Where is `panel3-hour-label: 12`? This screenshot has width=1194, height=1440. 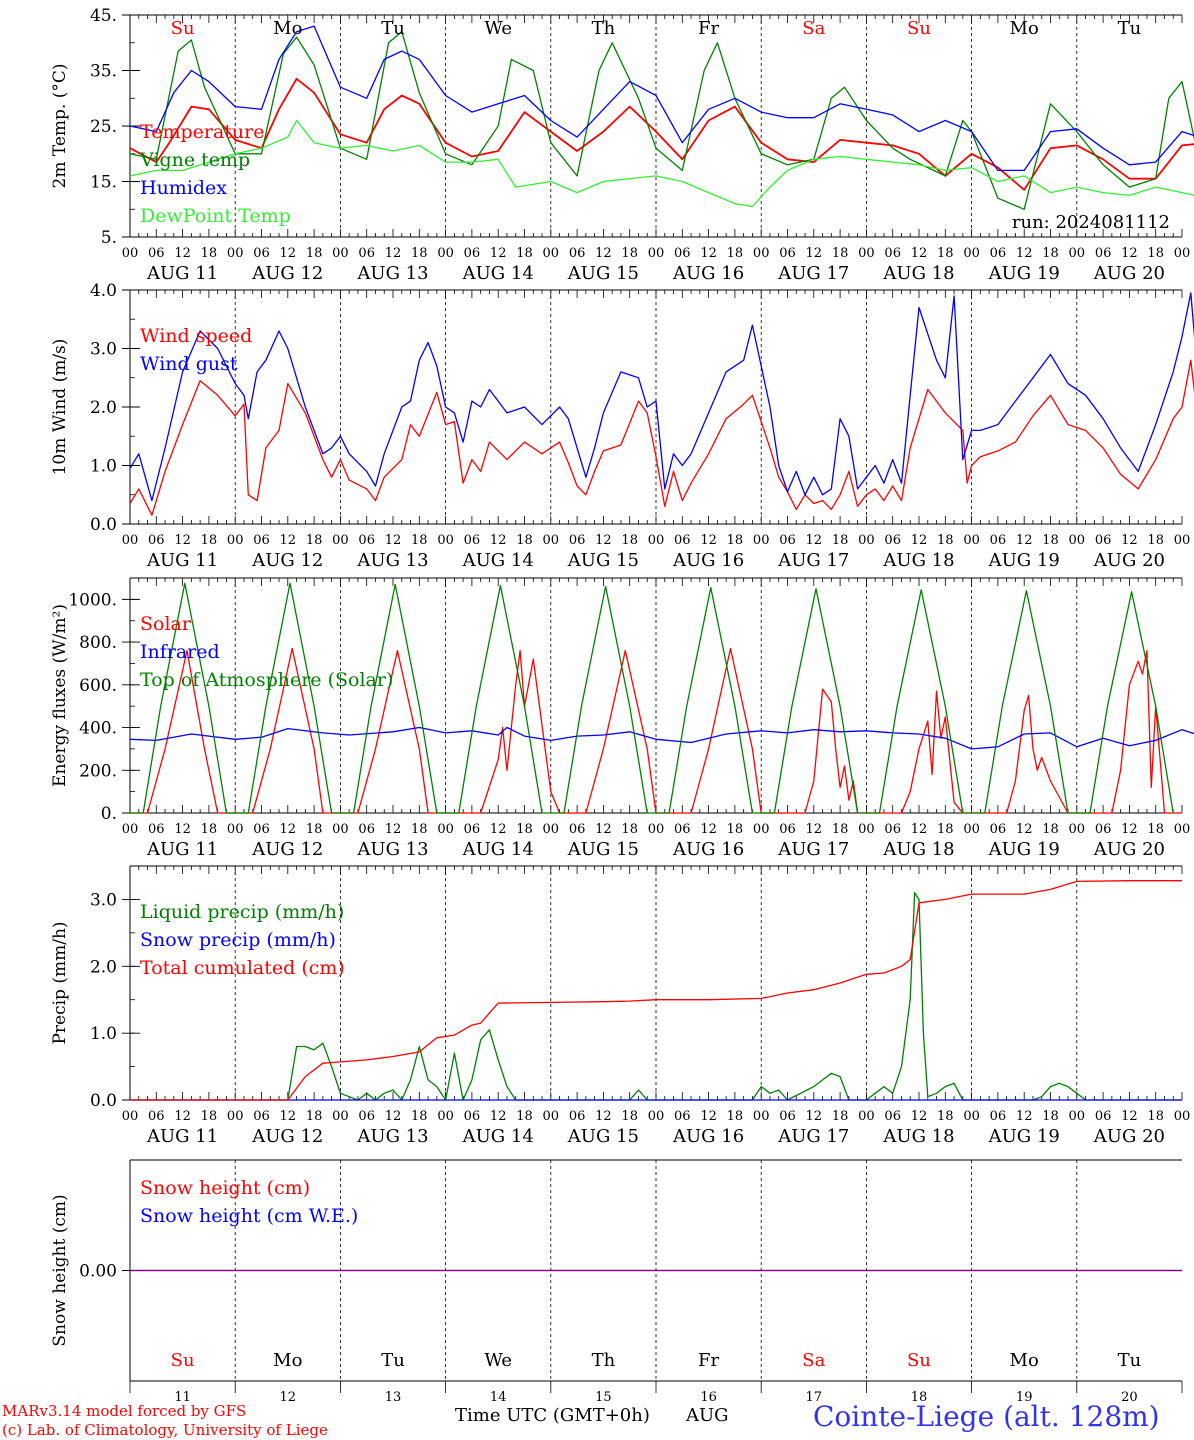 panel3-hour-label: 12 is located at coordinates (182, 1116).